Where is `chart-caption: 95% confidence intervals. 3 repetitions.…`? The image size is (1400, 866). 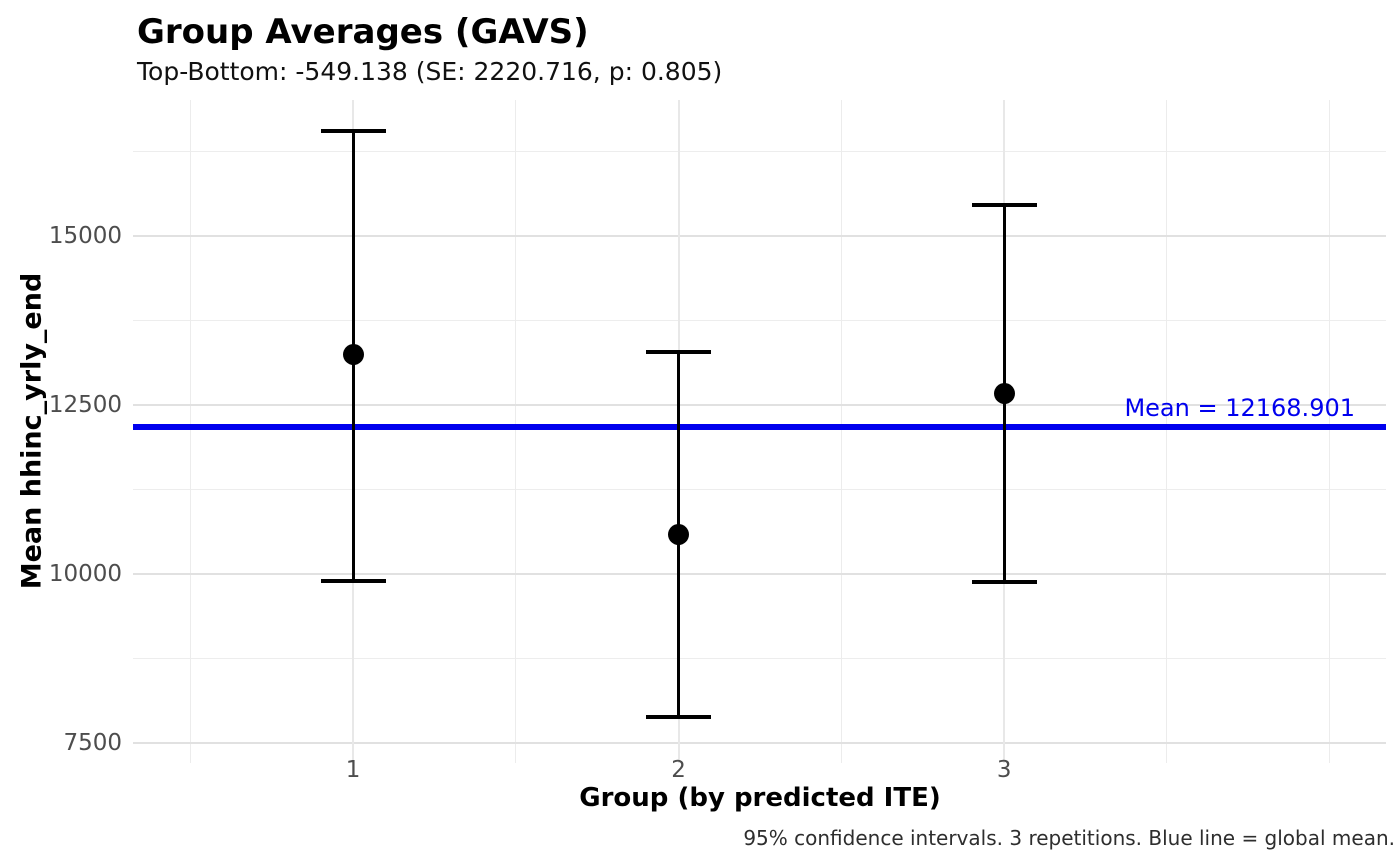
chart-caption: 95% confidence intervals. 3 repetitions.… is located at coordinates (1069, 838).